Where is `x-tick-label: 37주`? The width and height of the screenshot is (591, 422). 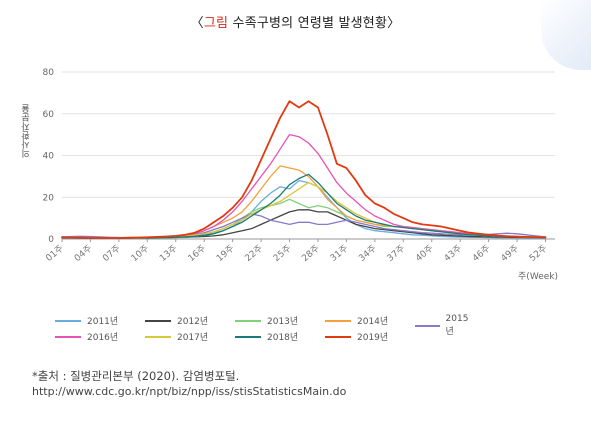 x-tick-label: 37주 is located at coordinates (396, 253).